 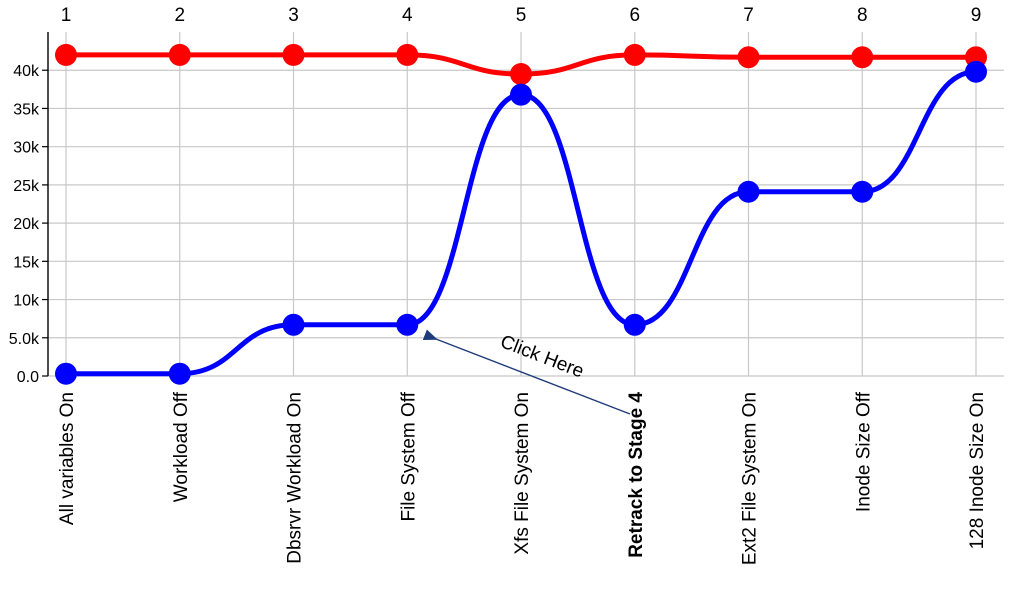 What do you see at coordinates (634, 15) in the screenshot?
I see `top-number-label: 6` at bounding box center [634, 15].